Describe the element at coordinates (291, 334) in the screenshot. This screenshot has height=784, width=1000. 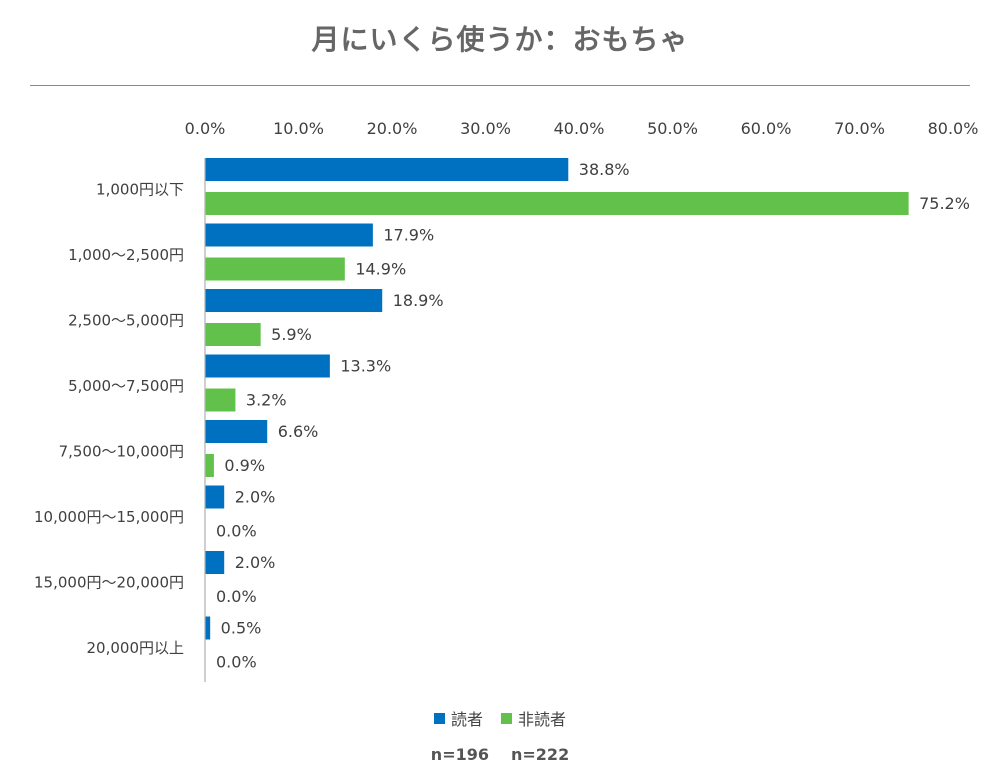
I see `data-label: 5.9%` at that location.